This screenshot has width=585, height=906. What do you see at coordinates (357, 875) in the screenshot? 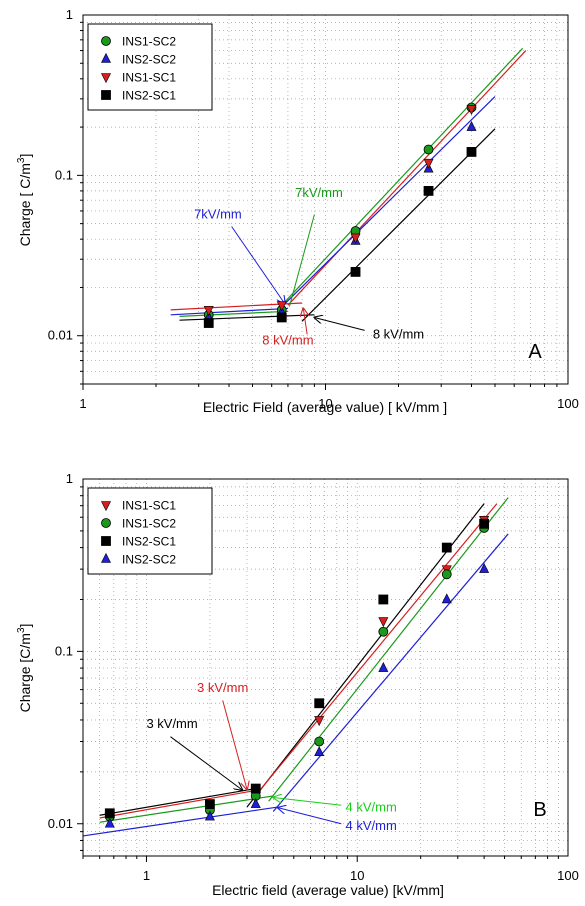
I see `x-tick-label: 10` at bounding box center [357, 875].